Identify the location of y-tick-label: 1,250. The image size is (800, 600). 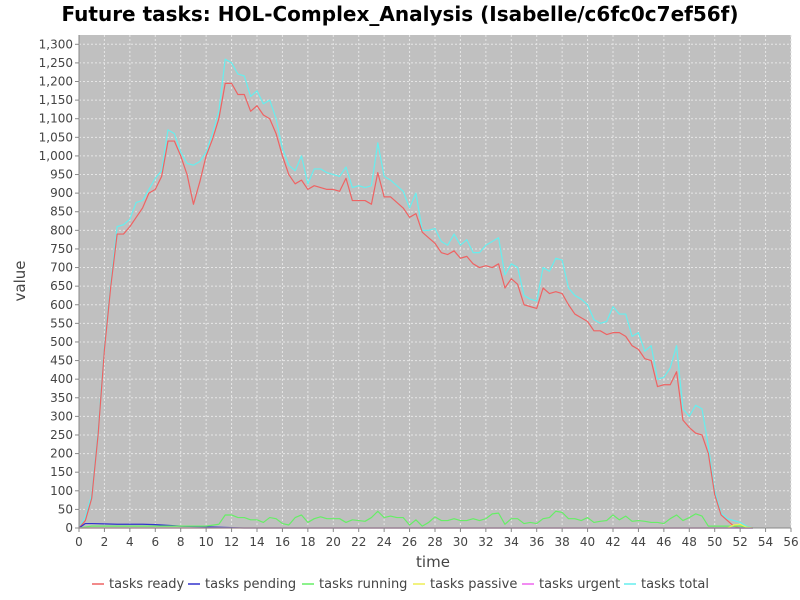
(56, 63).